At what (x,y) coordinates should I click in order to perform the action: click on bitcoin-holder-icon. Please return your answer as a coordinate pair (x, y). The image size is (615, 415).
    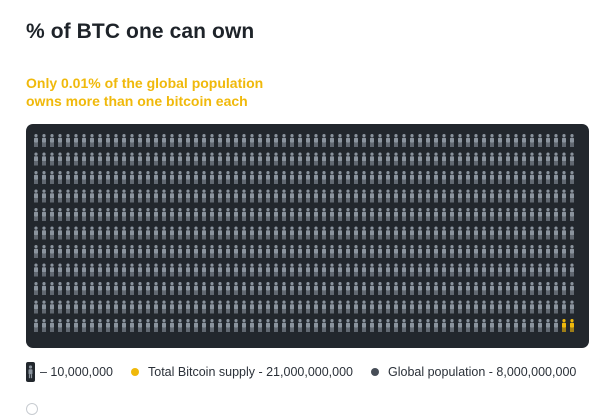
    Looking at the image, I should click on (572, 325).